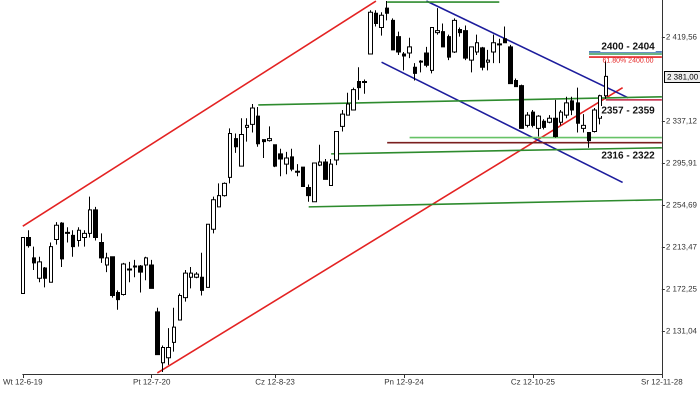 The height and width of the screenshot is (394, 700). Describe the element at coordinates (152, 382) in the screenshot. I see `x-tick-label: Pt 12-7-20` at that location.